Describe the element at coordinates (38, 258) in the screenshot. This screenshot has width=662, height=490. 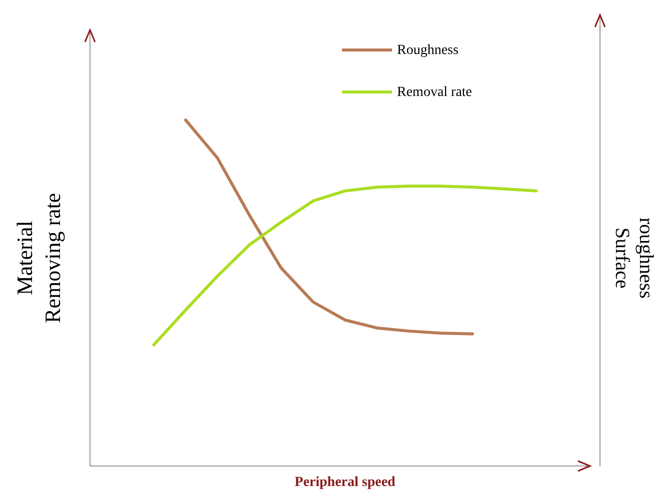
I see `y-axis-title: Material Removing rate` at that location.